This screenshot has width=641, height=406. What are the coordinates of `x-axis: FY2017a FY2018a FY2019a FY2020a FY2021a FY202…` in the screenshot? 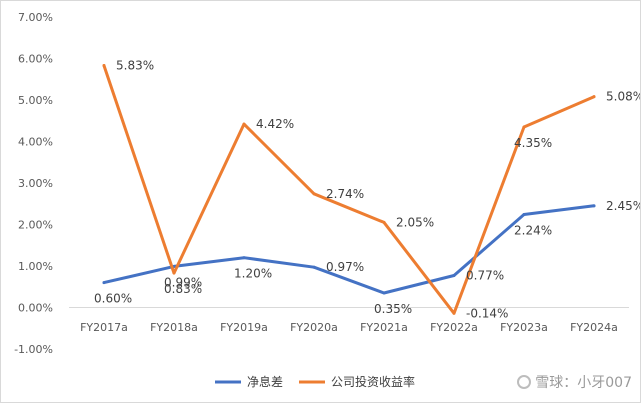 It's located at (349, 320).